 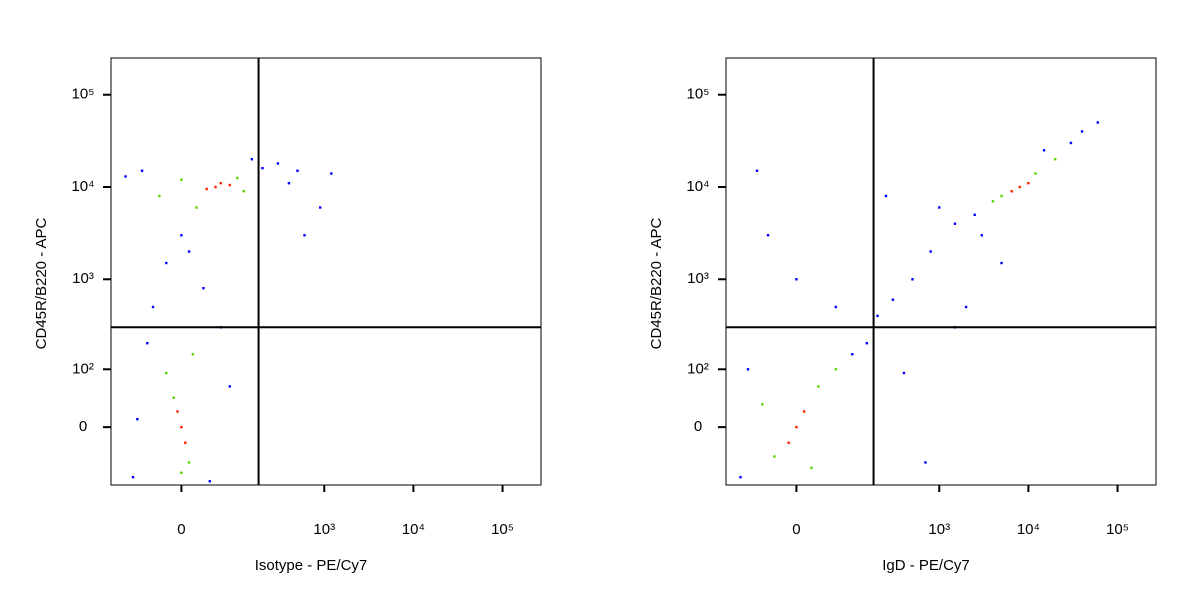 What do you see at coordinates (311, 565) in the screenshot?
I see `x-axis-label: Isotype - PE/Cy7` at bounding box center [311, 565].